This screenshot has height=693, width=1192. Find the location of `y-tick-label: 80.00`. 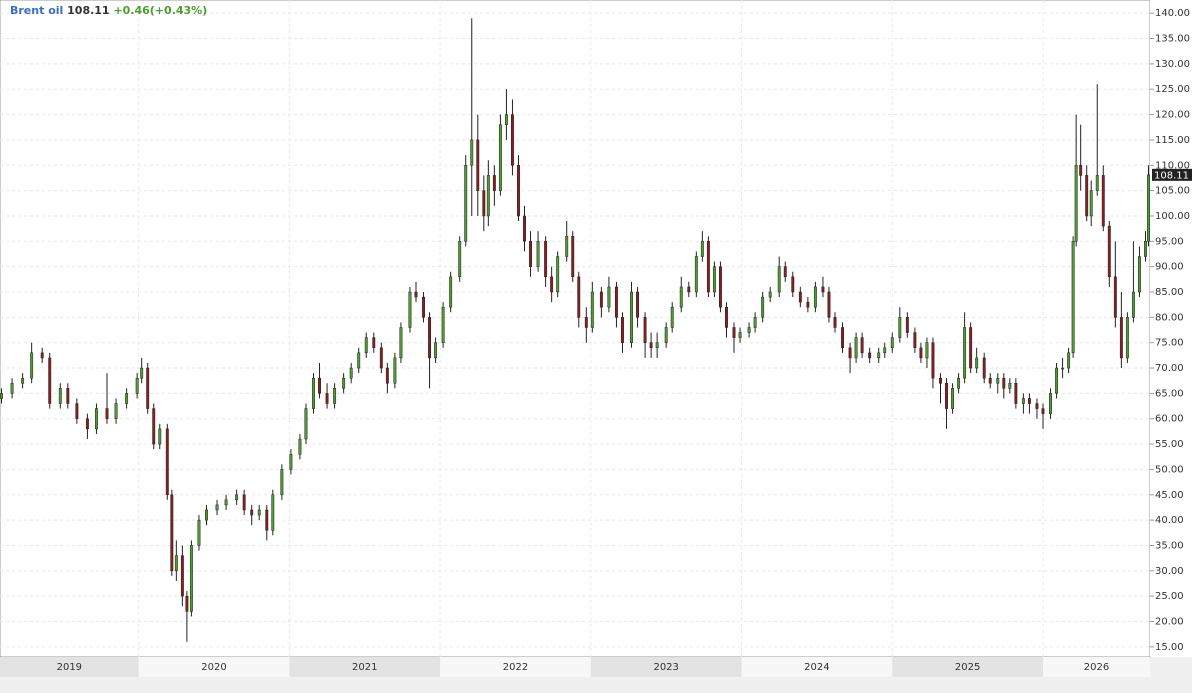

y-tick-label: 80.00 is located at coordinates (1169, 317).